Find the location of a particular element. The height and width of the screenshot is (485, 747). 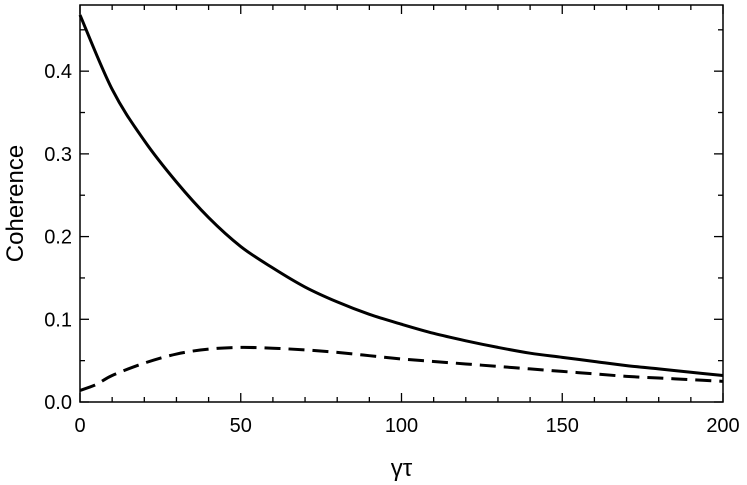

y-tick-label: 0.1 is located at coordinates (58, 320).